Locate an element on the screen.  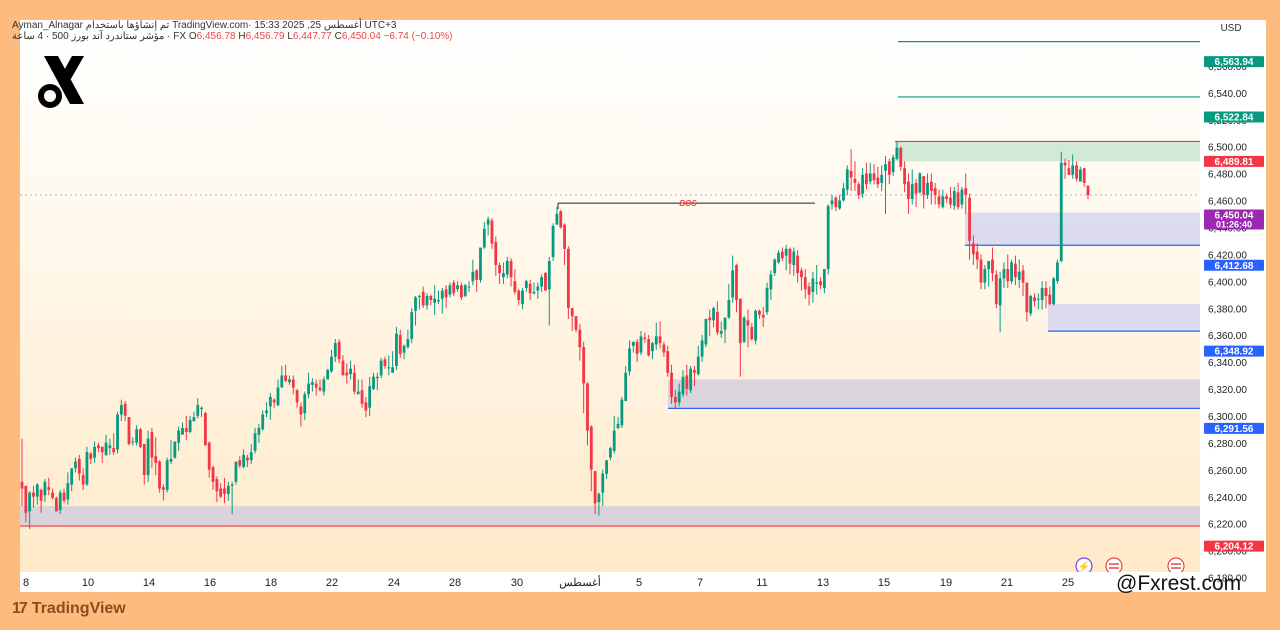
y-tick-label: 6,200.00 is located at coordinates (1227, 552).